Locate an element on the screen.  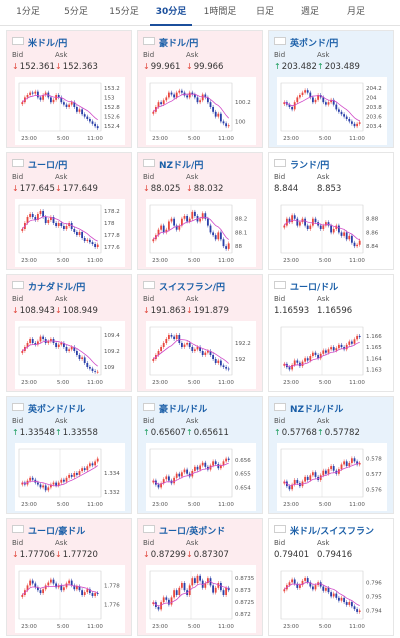
candlestick-chart: 88.2 88.1 88 23:00 5:00 11:00 is located at coordinates (198, 234).